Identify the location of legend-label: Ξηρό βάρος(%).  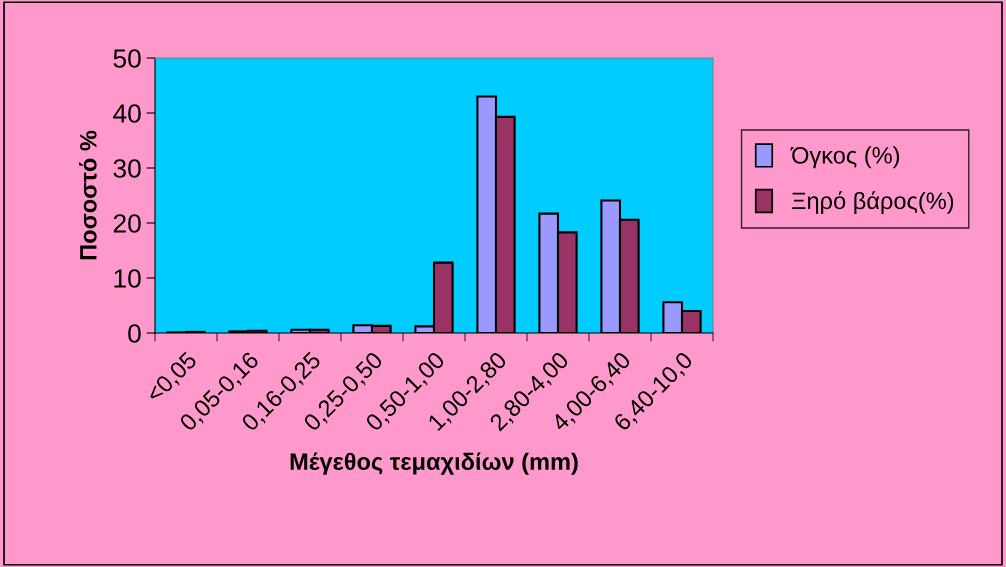
(873, 202).